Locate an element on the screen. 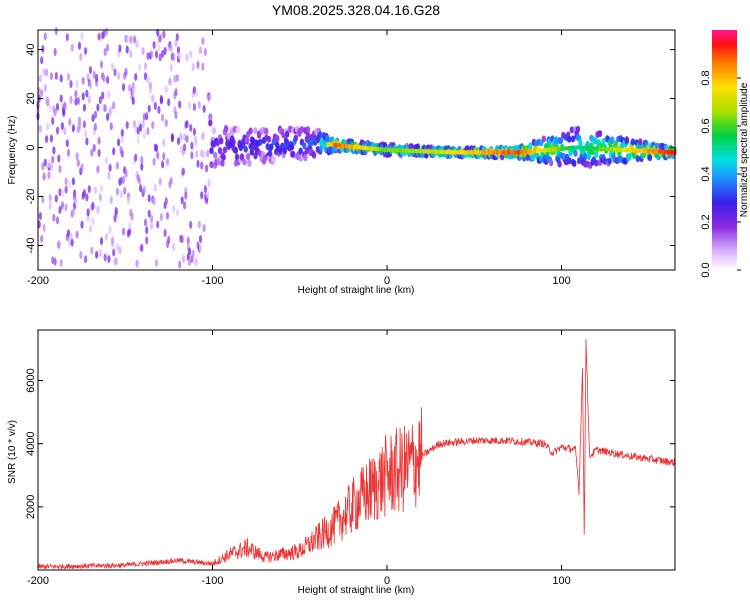 This screenshot has height=605, width=750. spectrogram-ytick-label: -40 is located at coordinates (31, 246).